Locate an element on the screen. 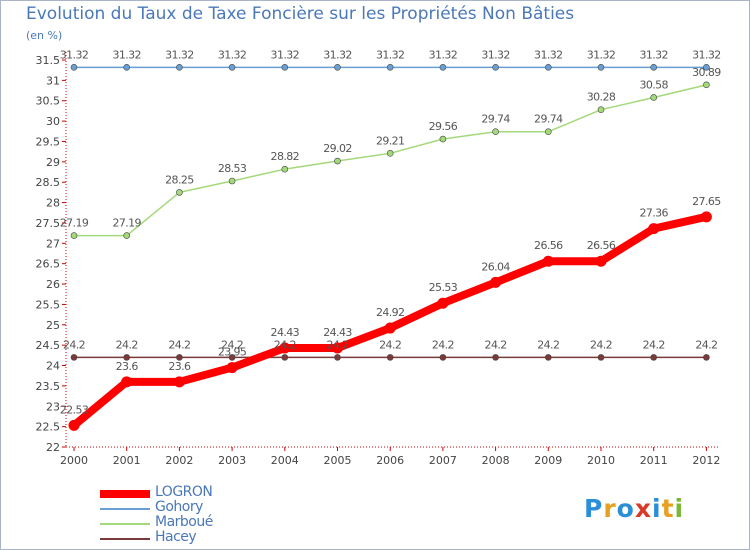  y-tick-label: 29 is located at coordinates (53, 162).